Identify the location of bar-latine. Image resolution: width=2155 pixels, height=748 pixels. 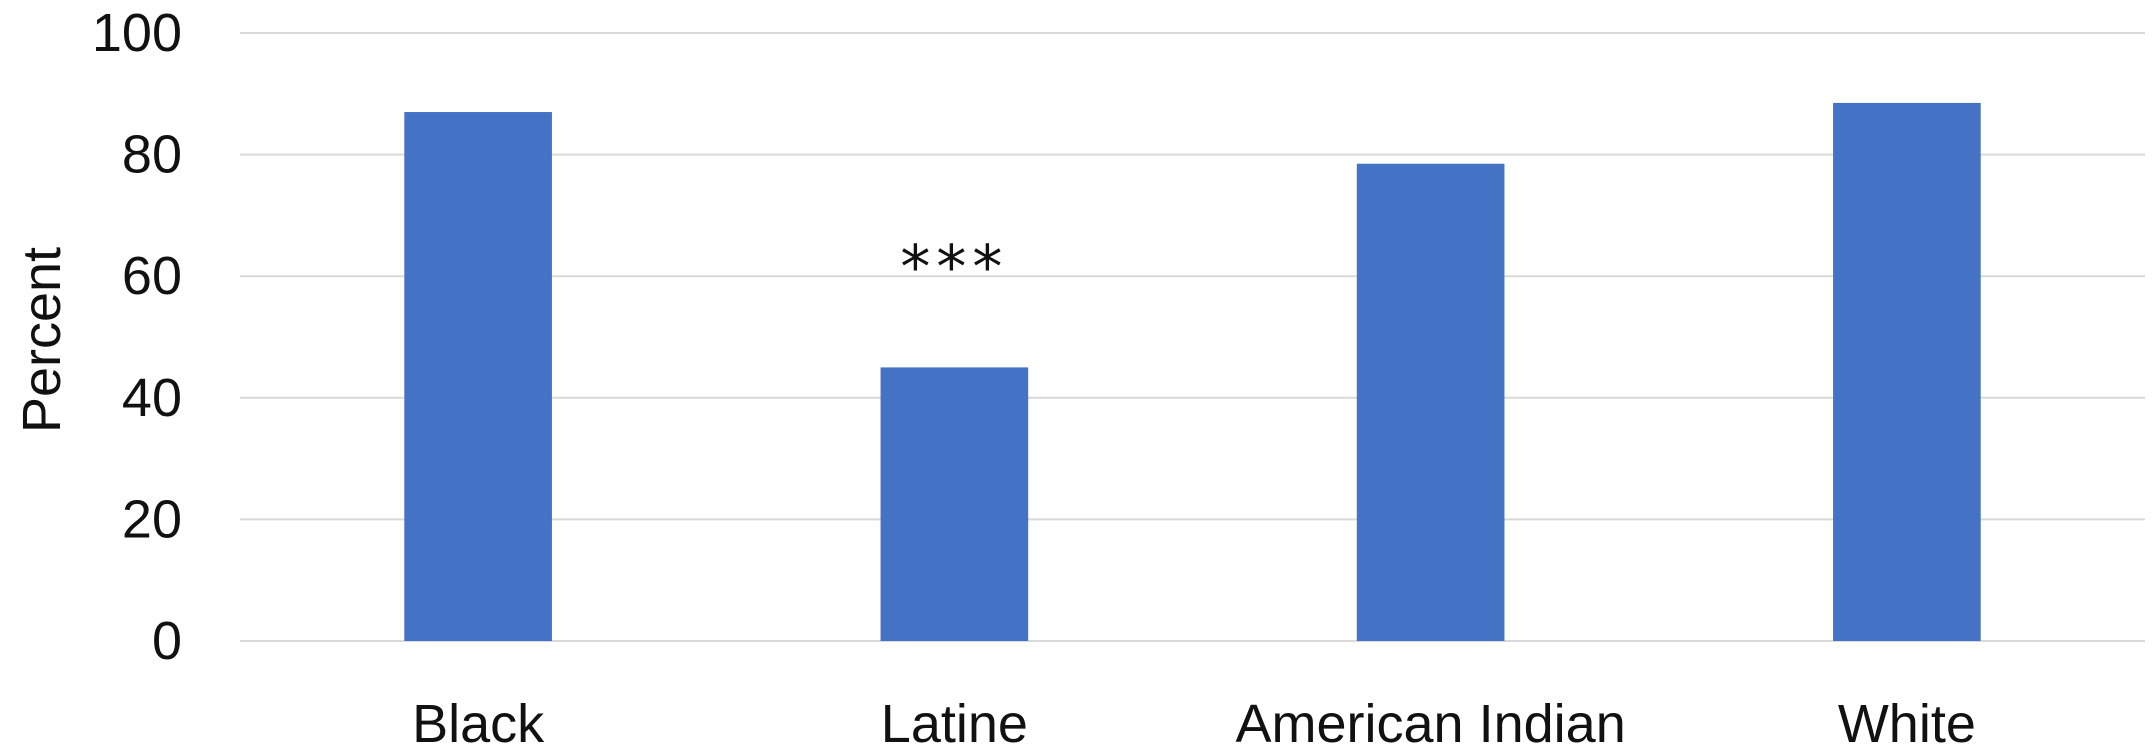
(954, 504).